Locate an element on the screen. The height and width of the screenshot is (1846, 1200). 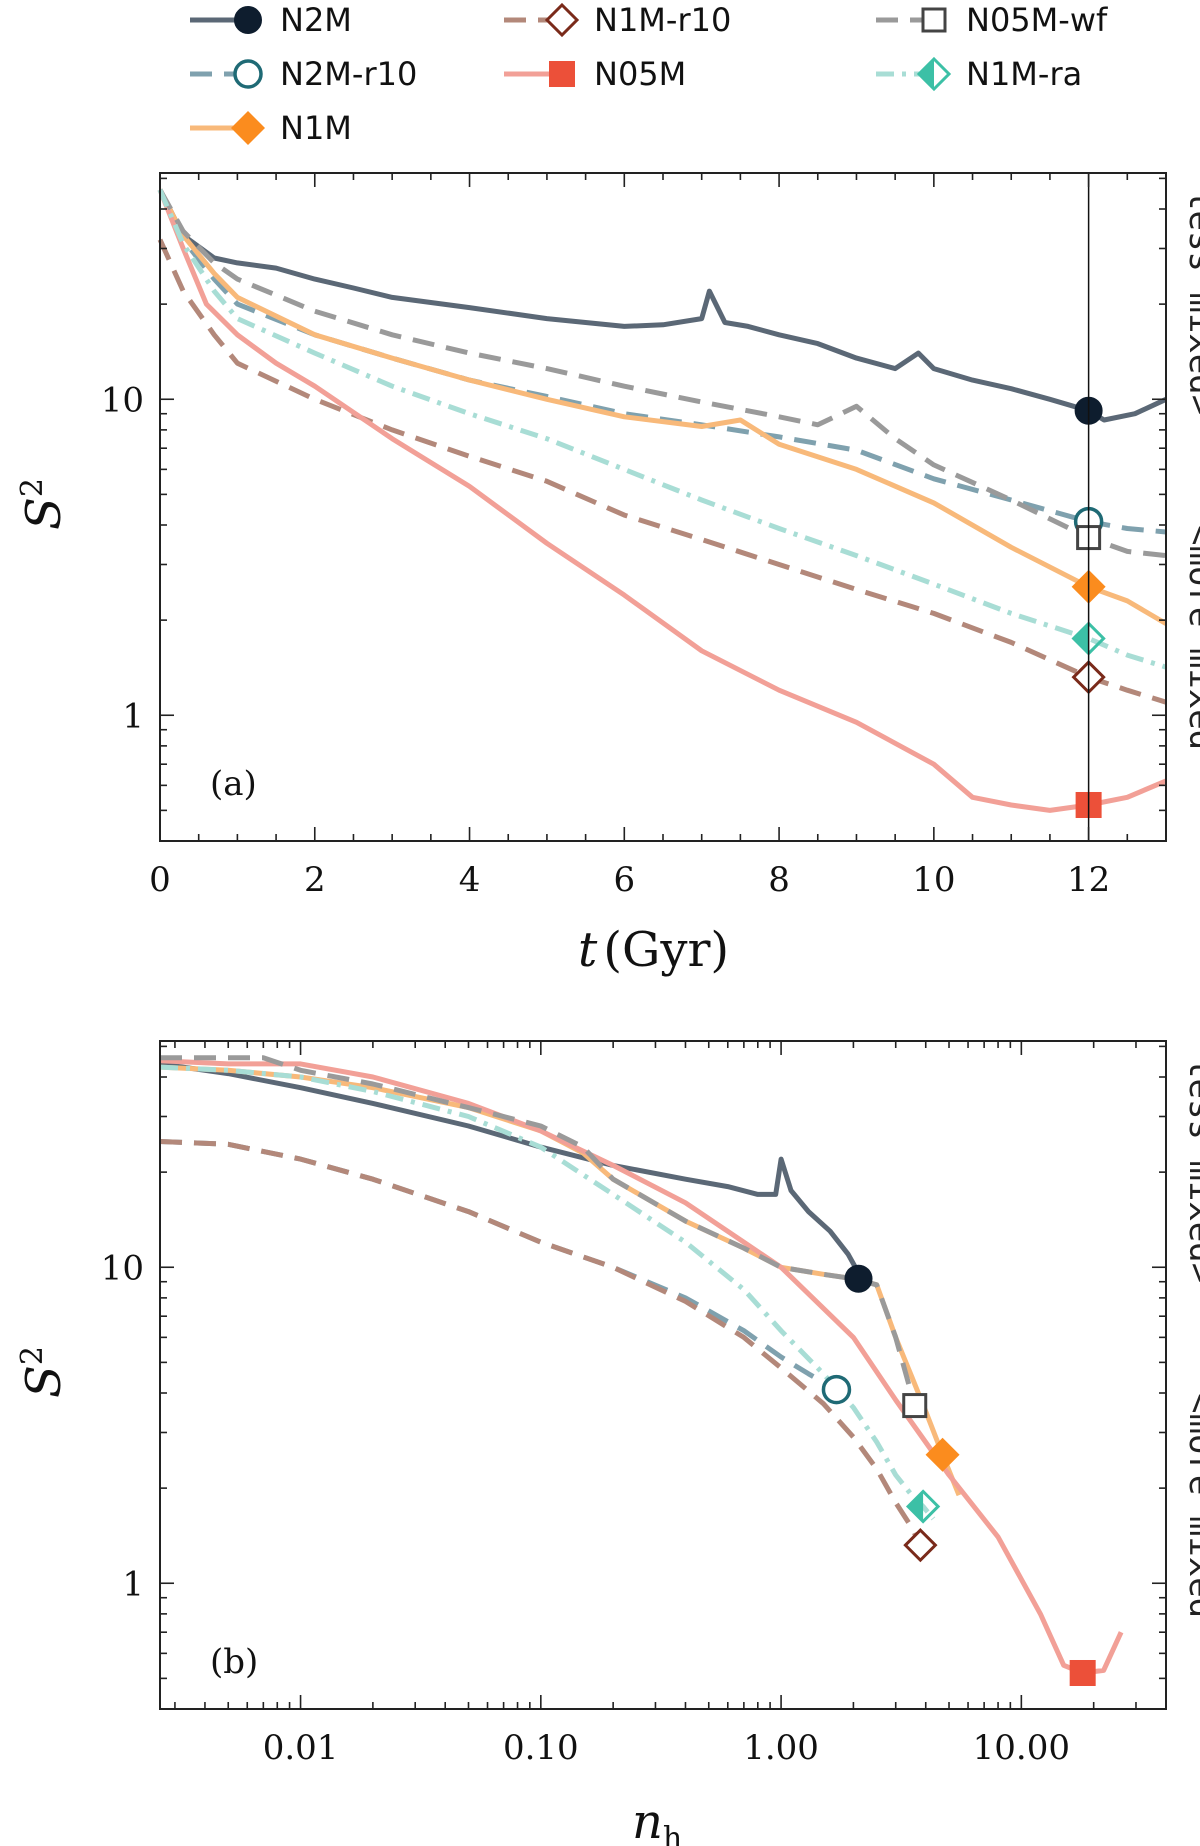
panel-b-side-less-mixed: less mixed> is located at coordinates (1190, 1170).